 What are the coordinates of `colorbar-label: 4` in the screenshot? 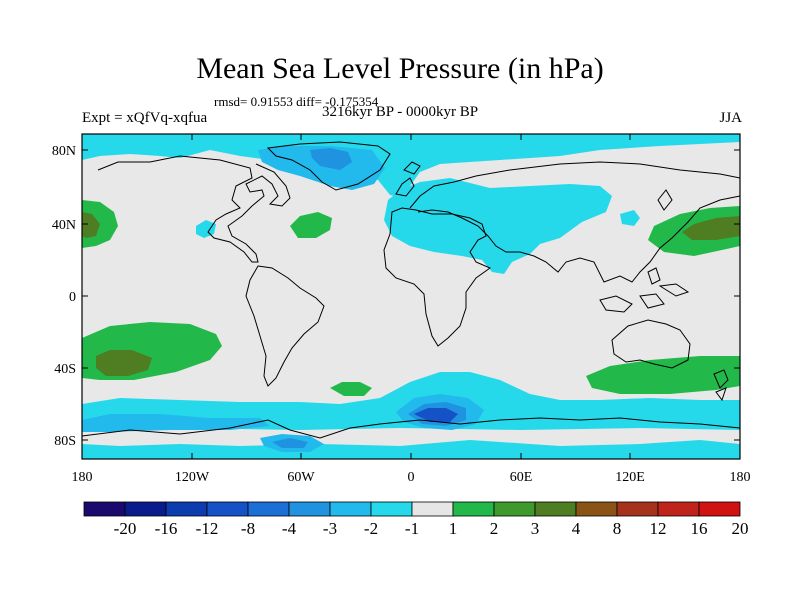 It's located at (576, 528).